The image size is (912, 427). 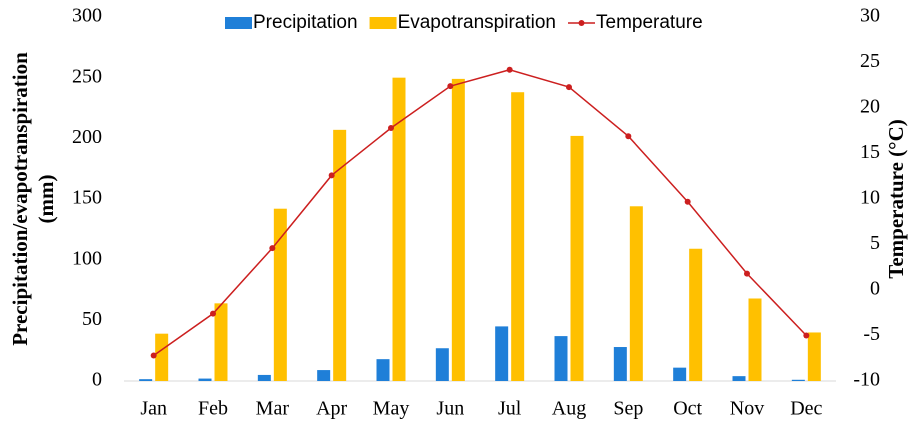 I want to click on x-tick-label: Jan, so click(x=153, y=409).